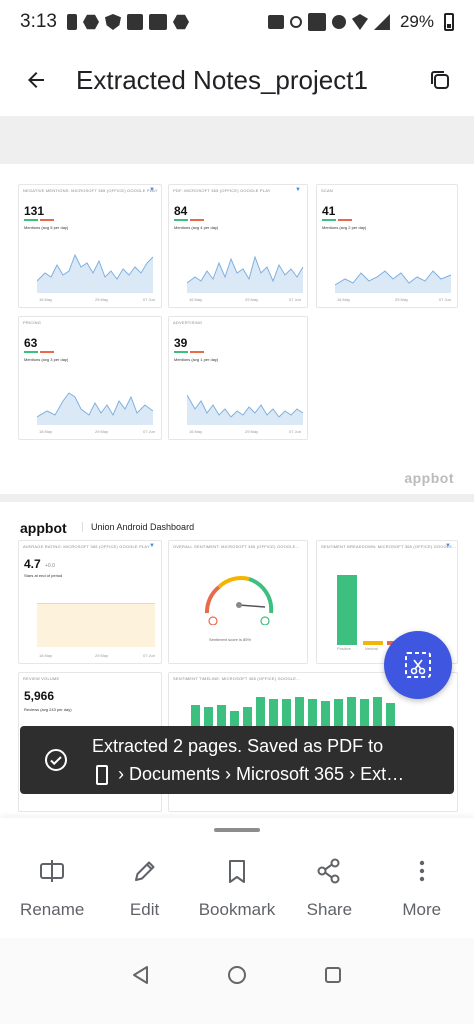 The width and height of the screenshot is (474, 1024). Describe the element at coordinates (102, 775) in the screenshot. I see `phone-icon` at that location.